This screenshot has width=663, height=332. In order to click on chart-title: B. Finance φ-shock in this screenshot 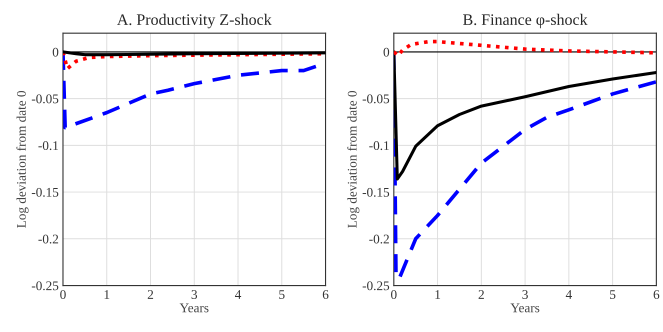, I will do `click(525, 21)`.